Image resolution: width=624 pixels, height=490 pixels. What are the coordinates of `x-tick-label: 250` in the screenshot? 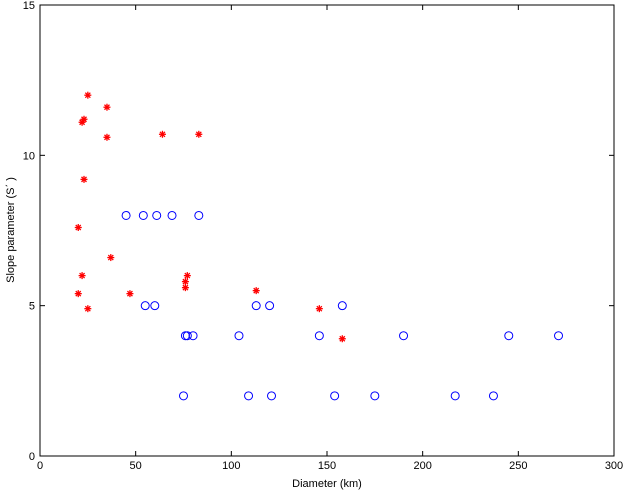 It's located at (518, 466).